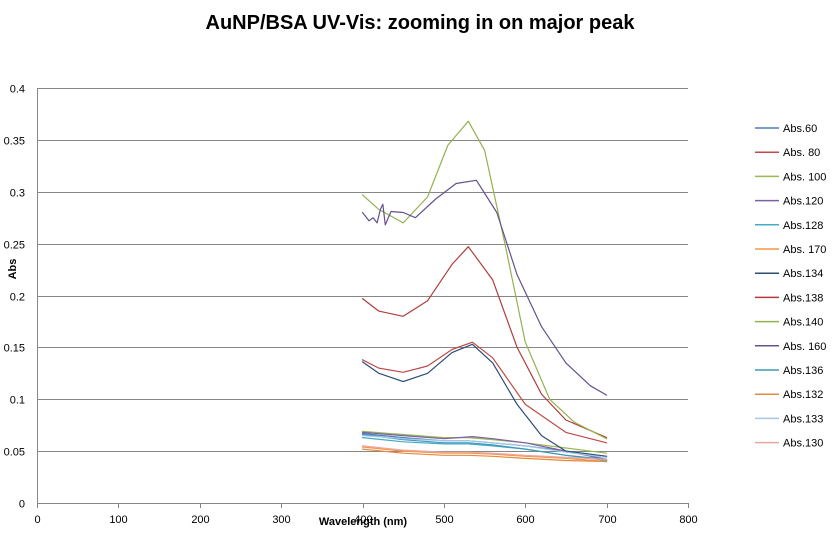  I want to click on legend-label: Abs.128, so click(803, 226).